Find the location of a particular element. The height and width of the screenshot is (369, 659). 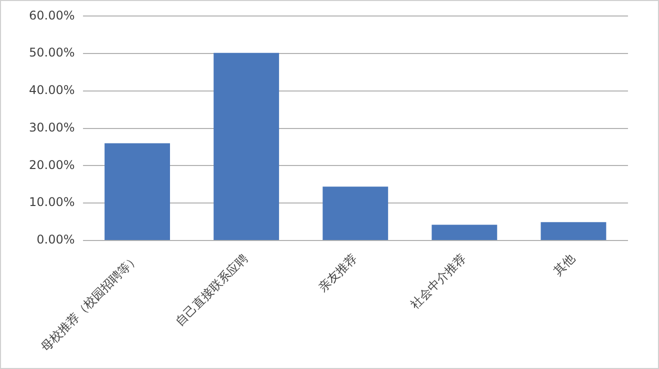

y-tick-label: 0.00% is located at coordinates (55, 239).